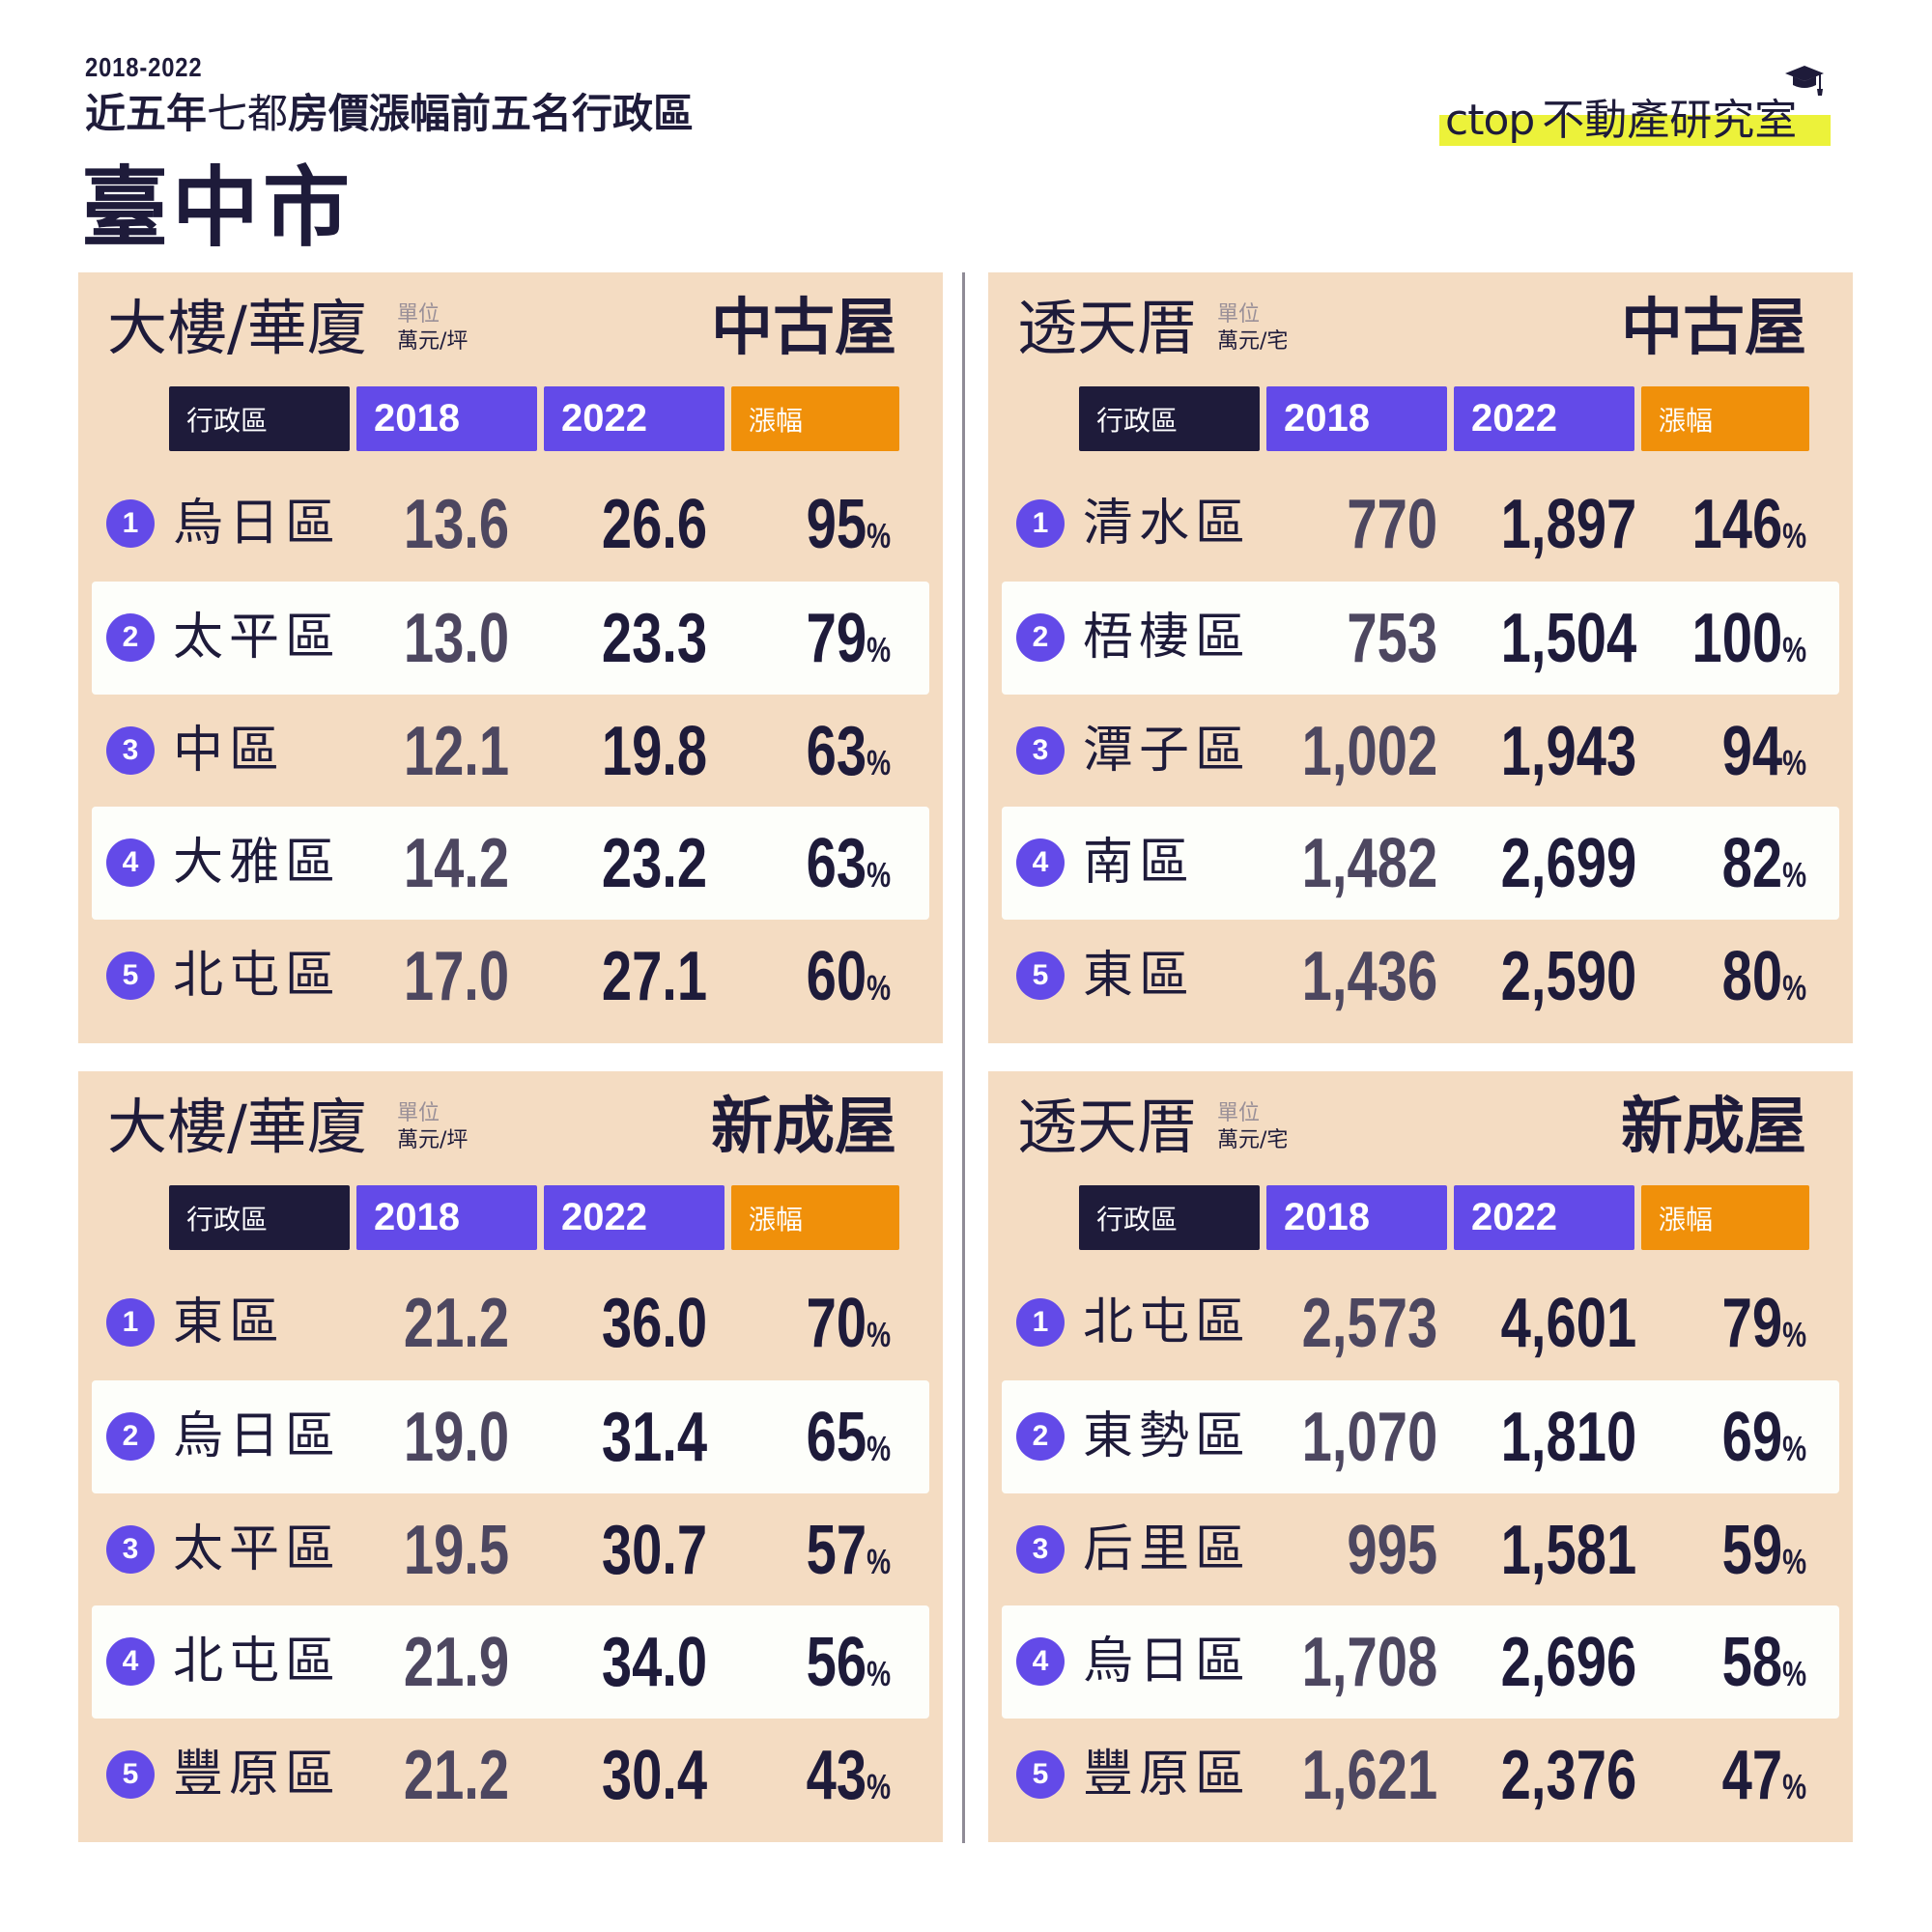  I want to click on district-name: 南區, so click(1139, 863).